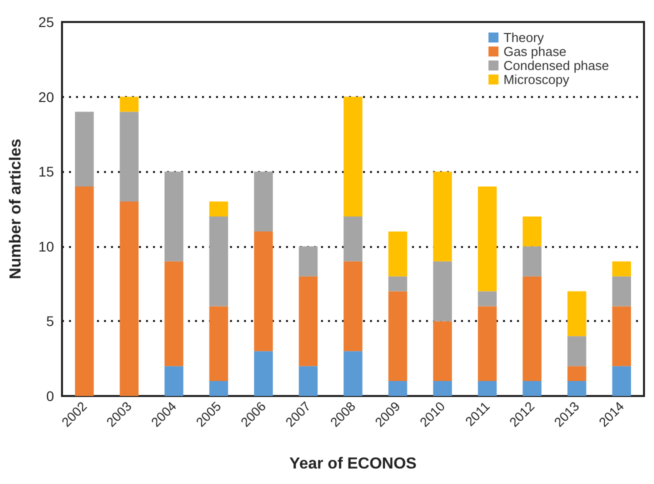 Image resolution: width=654 pixels, height=484 pixels. Describe the element at coordinates (353, 464) in the screenshot. I see `x-axis-title: Year of ECONOS` at that location.